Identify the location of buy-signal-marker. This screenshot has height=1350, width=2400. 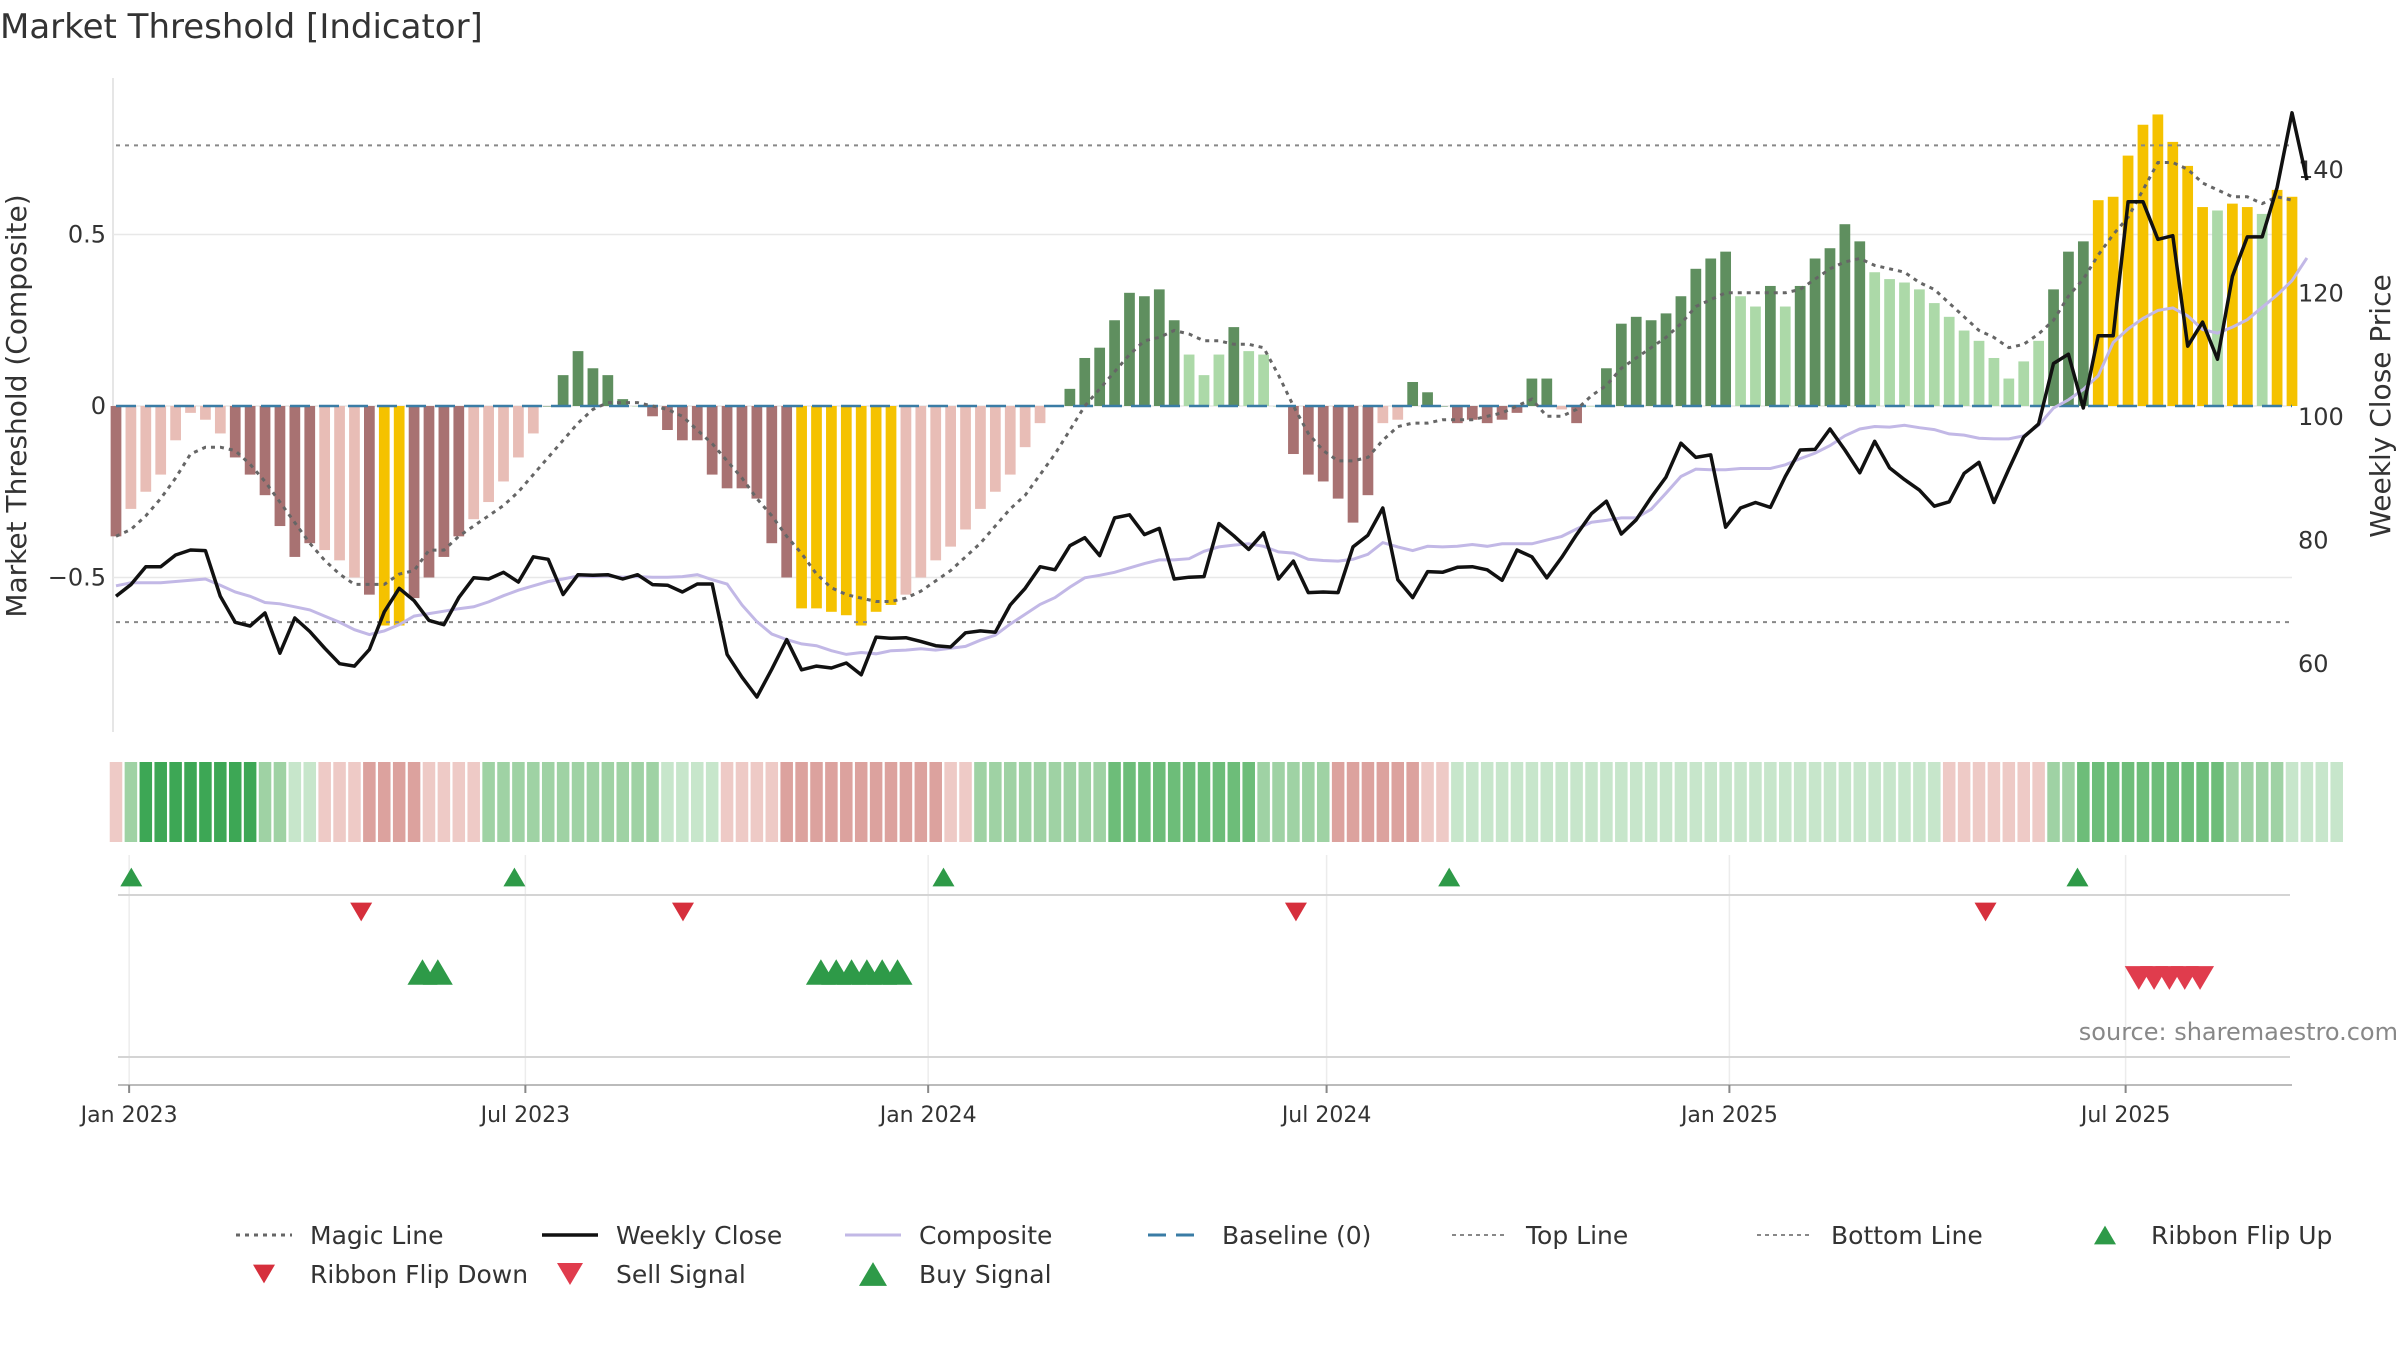
(897, 972).